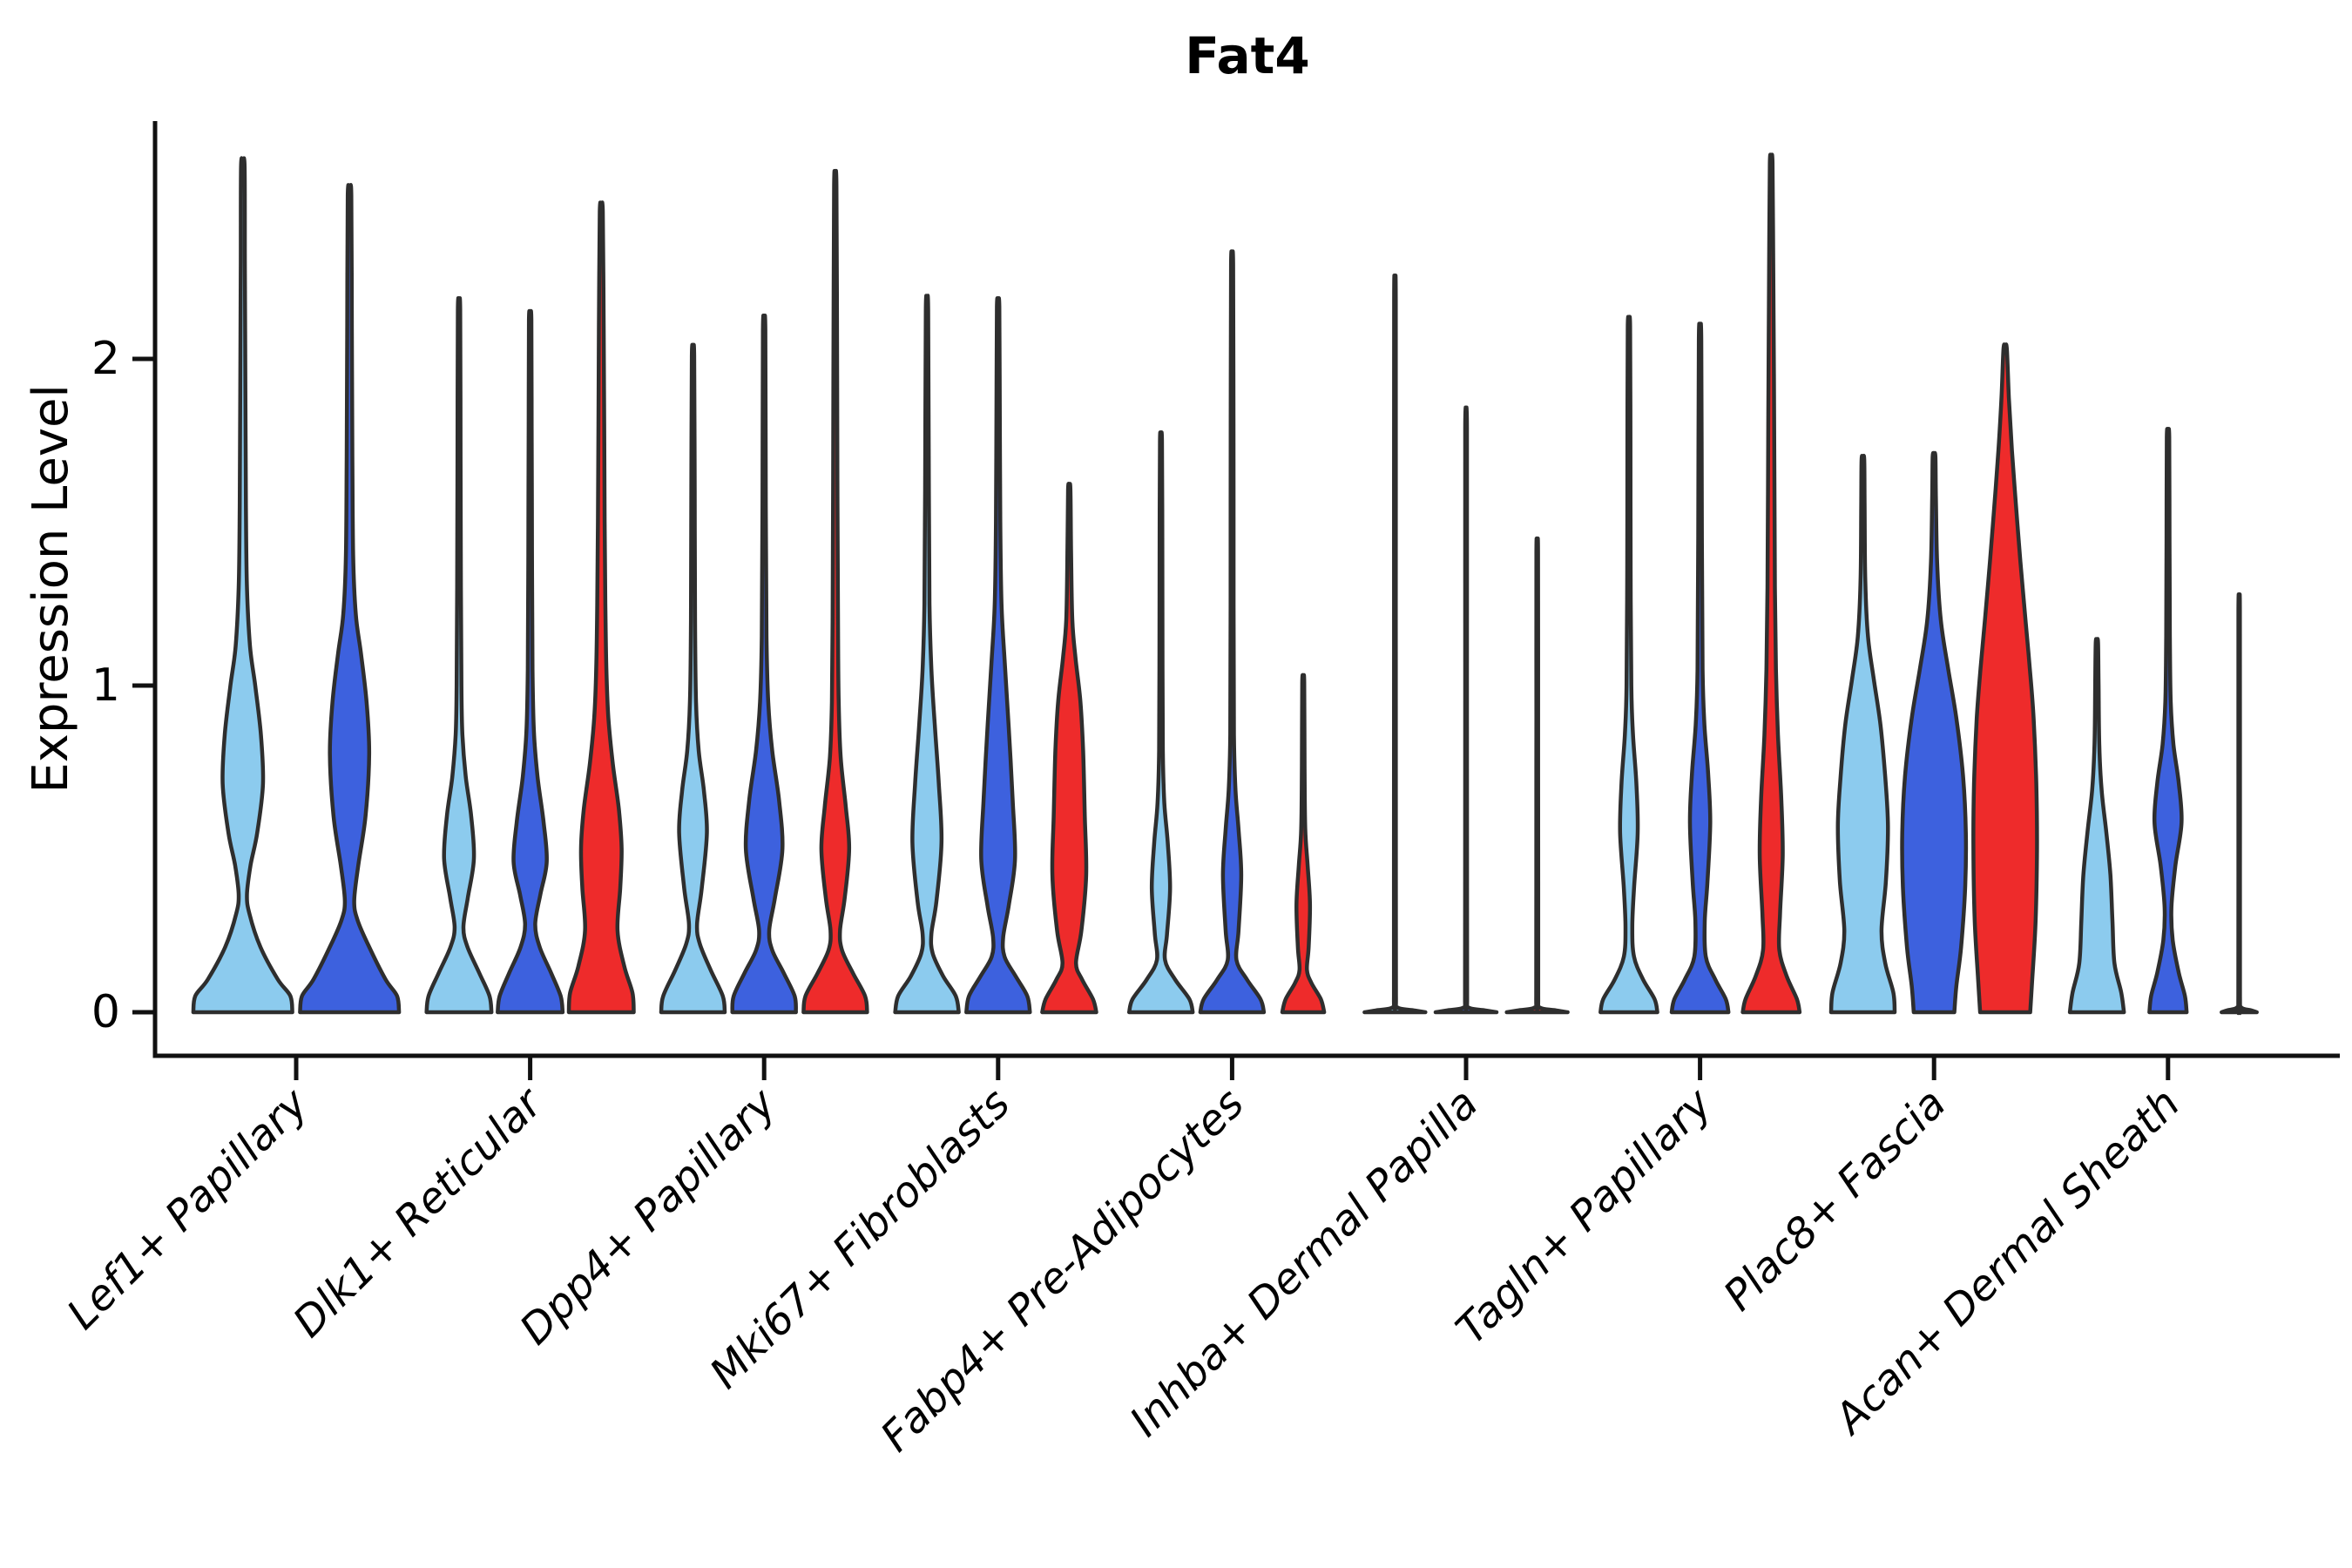 This screenshot has height=1568, width=2352. Describe the element at coordinates (459, 655) in the screenshot. I see `violin-dlk1-reticular-light_blue` at that location.